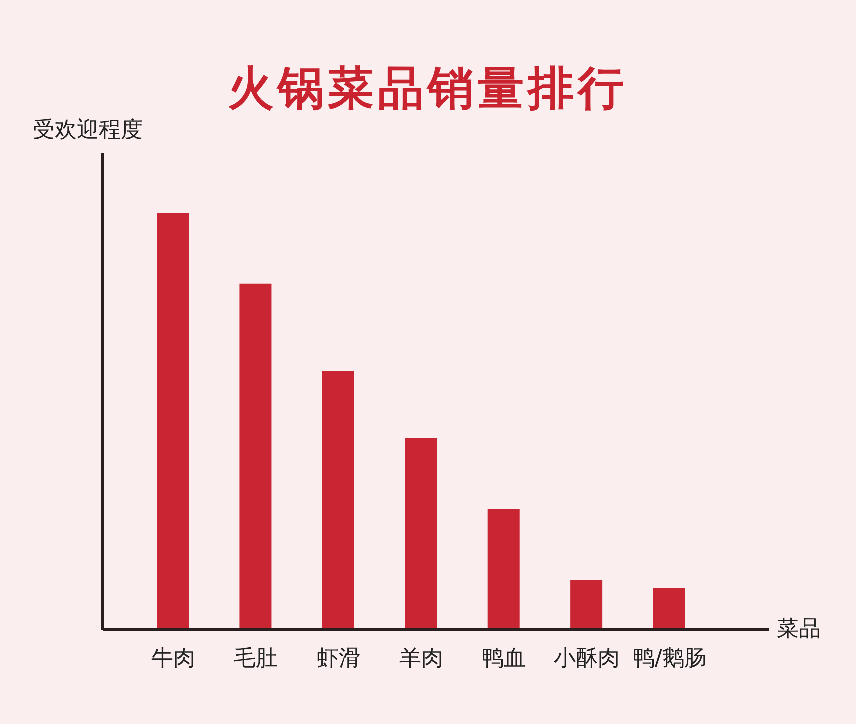 The height and width of the screenshot is (724, 856). Describe the element at coordinates (799, 630) in the screenshot. I see `x-axis-title: 菜品` at that location.